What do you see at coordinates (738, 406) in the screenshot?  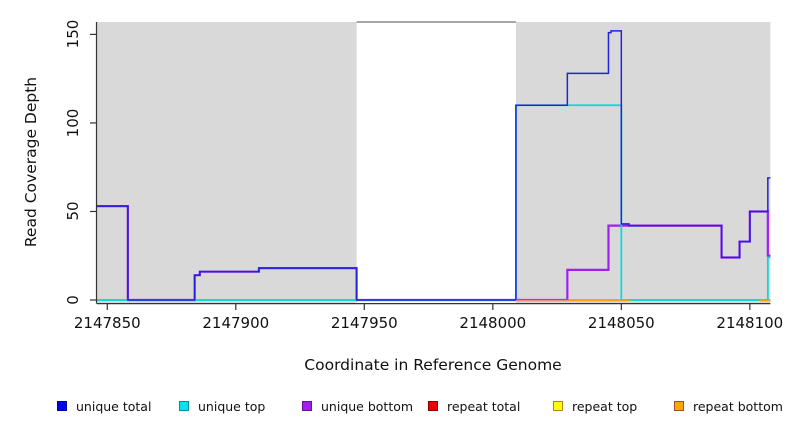 I see `legend-label: repeat bottom` at bounding box center [738, 406].